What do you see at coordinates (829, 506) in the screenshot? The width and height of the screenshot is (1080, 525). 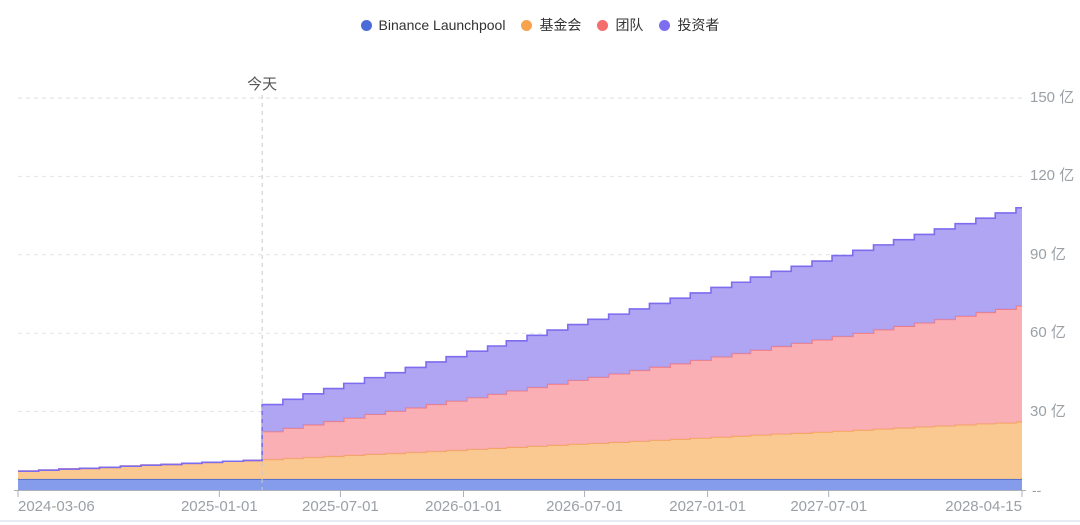 I see `x-axis-tick-6: 2027-07-01` at bounding box center [829, 506].